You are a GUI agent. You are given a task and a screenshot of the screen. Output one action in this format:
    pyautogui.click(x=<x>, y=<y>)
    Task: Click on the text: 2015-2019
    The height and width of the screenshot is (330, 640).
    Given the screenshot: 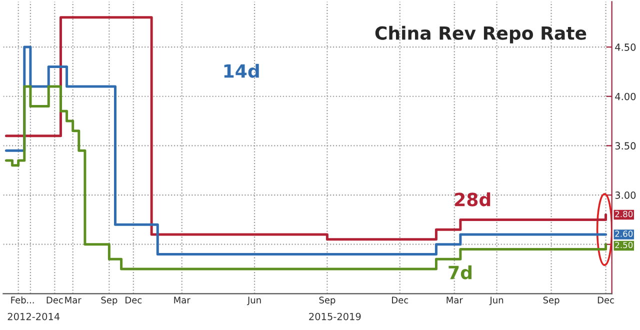 What is the action you would take?
    pyautogui.click(x=335, y=316)
    